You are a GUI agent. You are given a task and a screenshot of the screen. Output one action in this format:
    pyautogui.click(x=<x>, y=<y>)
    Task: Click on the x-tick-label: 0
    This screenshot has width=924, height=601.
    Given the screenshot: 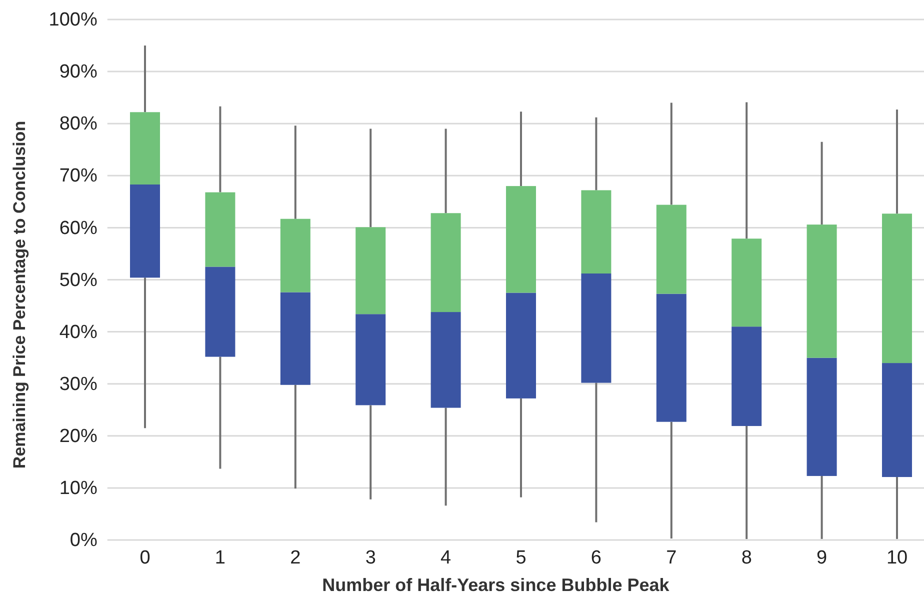 What is the action you would take?
    pyautogui.click(x=145, y=557)
    